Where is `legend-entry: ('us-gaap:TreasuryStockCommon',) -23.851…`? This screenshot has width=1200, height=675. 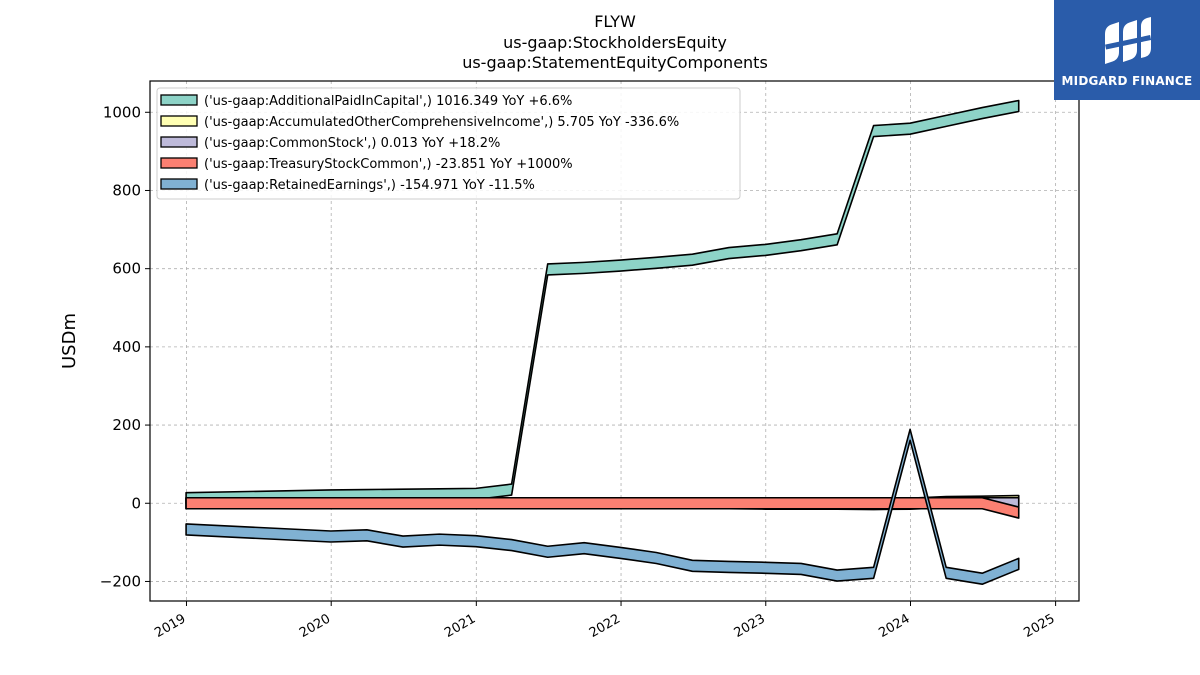
legend-entry: ('us-gaap:TreasuryStockCommon',) -23.851… is located at coordinates (388, 164).